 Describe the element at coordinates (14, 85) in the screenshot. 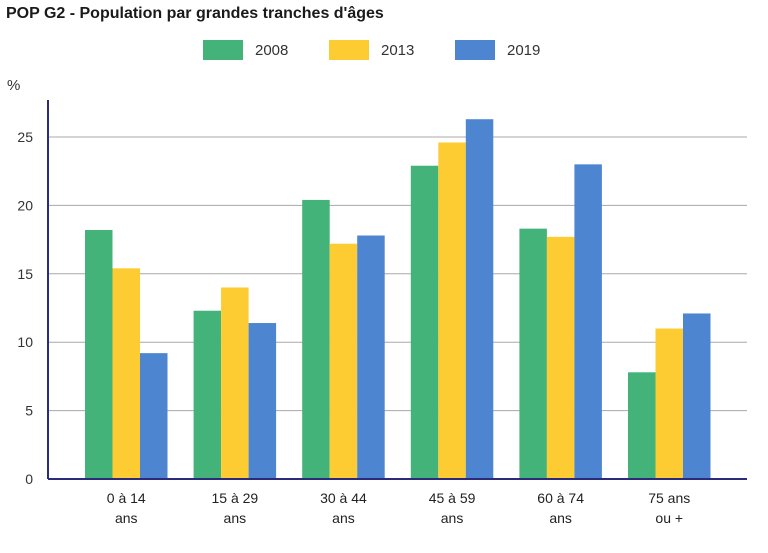

I see `y-axis-unit: %` at that location.